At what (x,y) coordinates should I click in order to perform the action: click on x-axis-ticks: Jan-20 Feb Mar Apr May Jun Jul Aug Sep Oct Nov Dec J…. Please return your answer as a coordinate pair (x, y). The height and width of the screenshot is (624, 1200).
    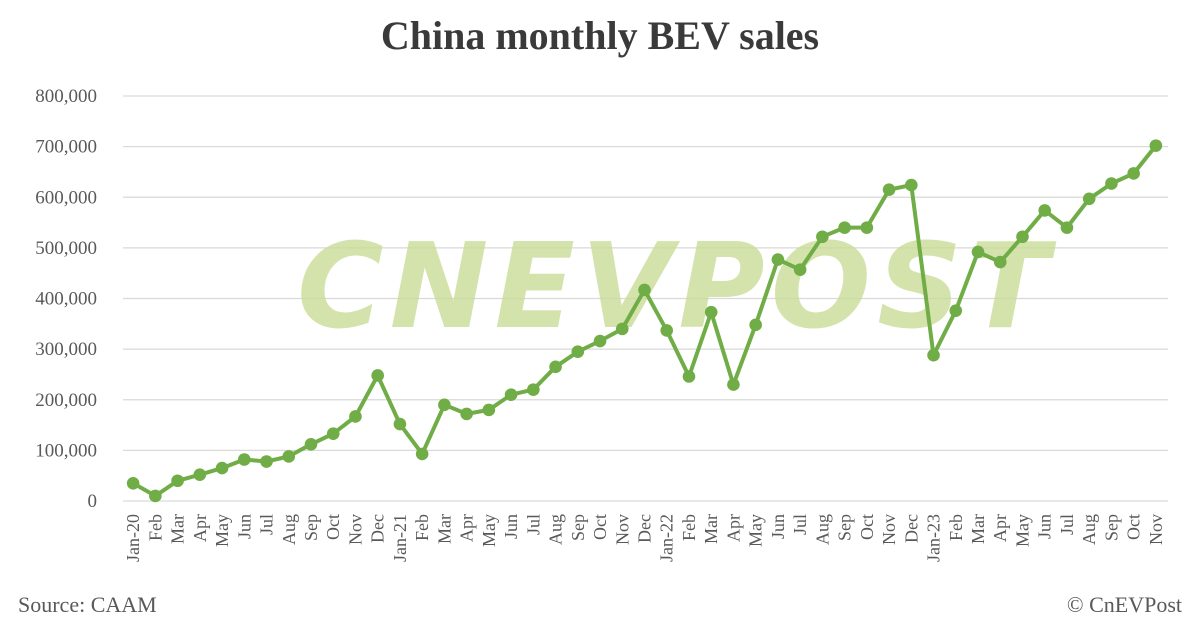
    Looking at the image, I should click on (644, 538).